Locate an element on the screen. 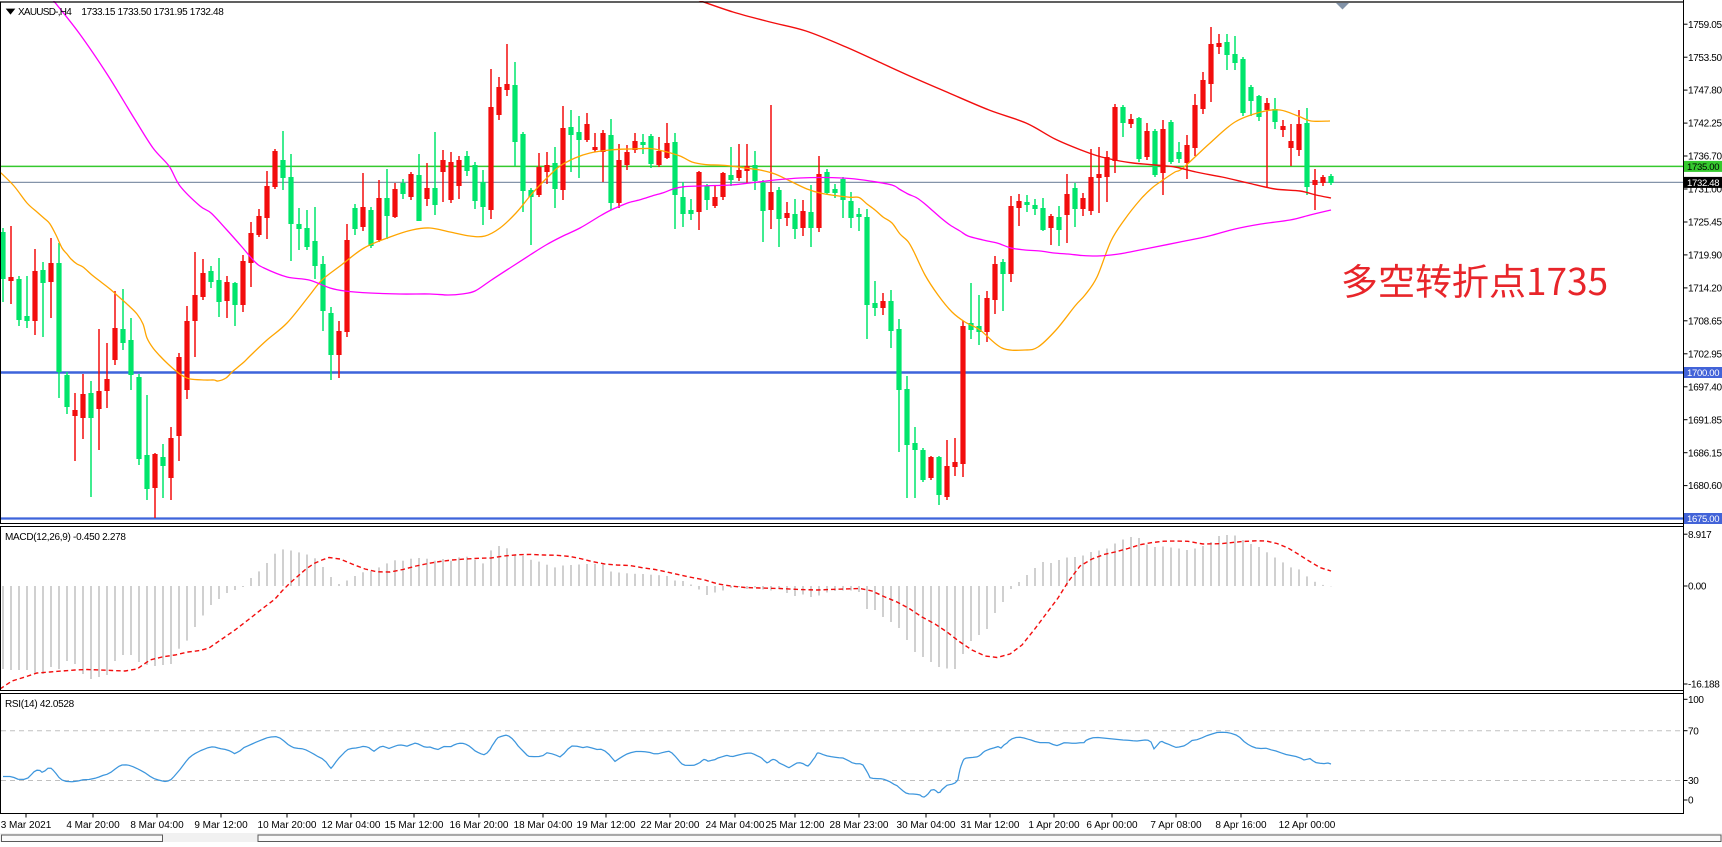 This screenshot has width=1722, height=847. svg-text: 30 is located at coordinates (1693, 781).